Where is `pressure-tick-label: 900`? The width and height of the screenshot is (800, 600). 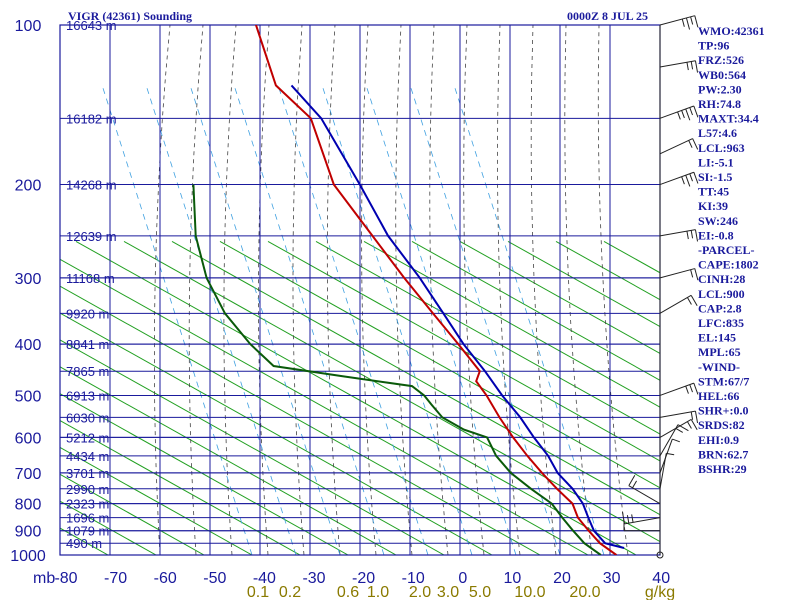 pressure-tick-label: 900 is located at coordinates (28, 532).